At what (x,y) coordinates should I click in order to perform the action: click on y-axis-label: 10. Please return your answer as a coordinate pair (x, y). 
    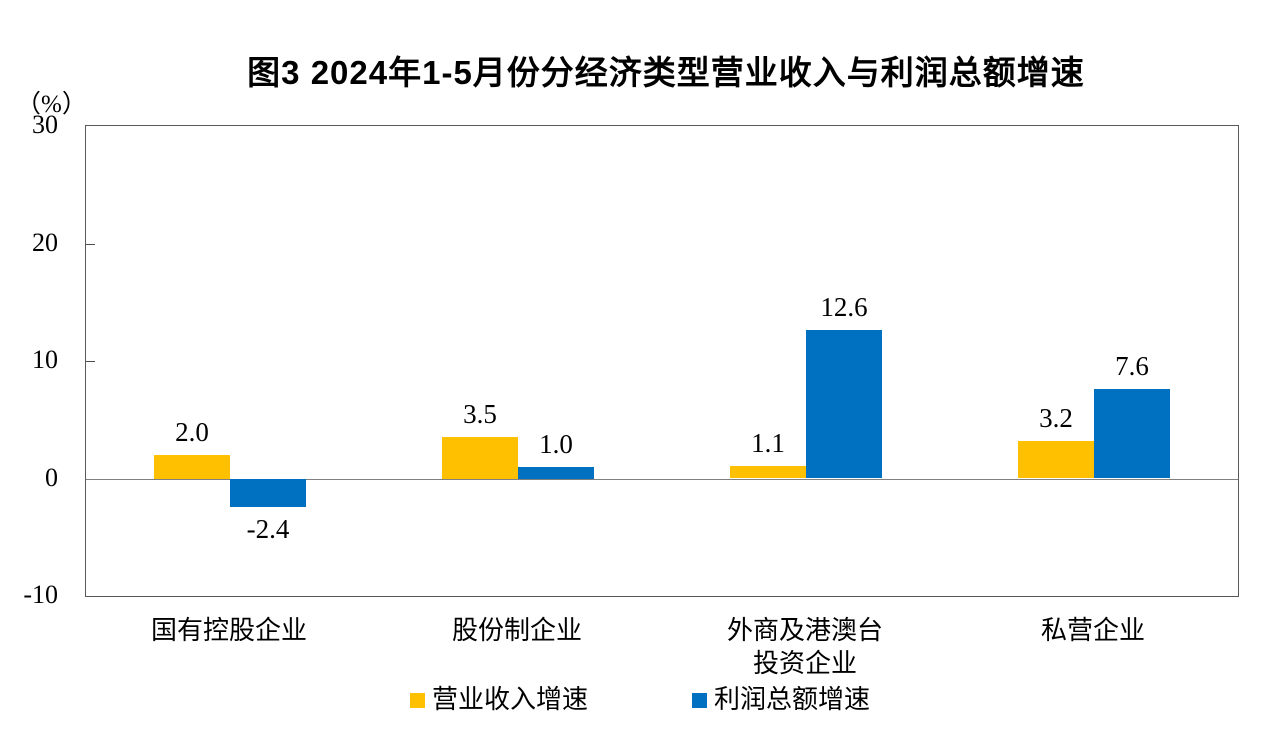
    Looking at the image, I should click on (45, 359).